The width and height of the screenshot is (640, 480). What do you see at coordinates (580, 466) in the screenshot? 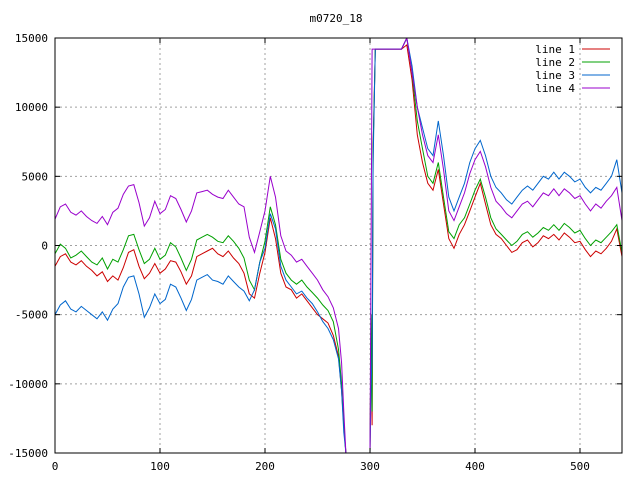
I see `x-tick-label: 500` at bounding box center [580, 466].